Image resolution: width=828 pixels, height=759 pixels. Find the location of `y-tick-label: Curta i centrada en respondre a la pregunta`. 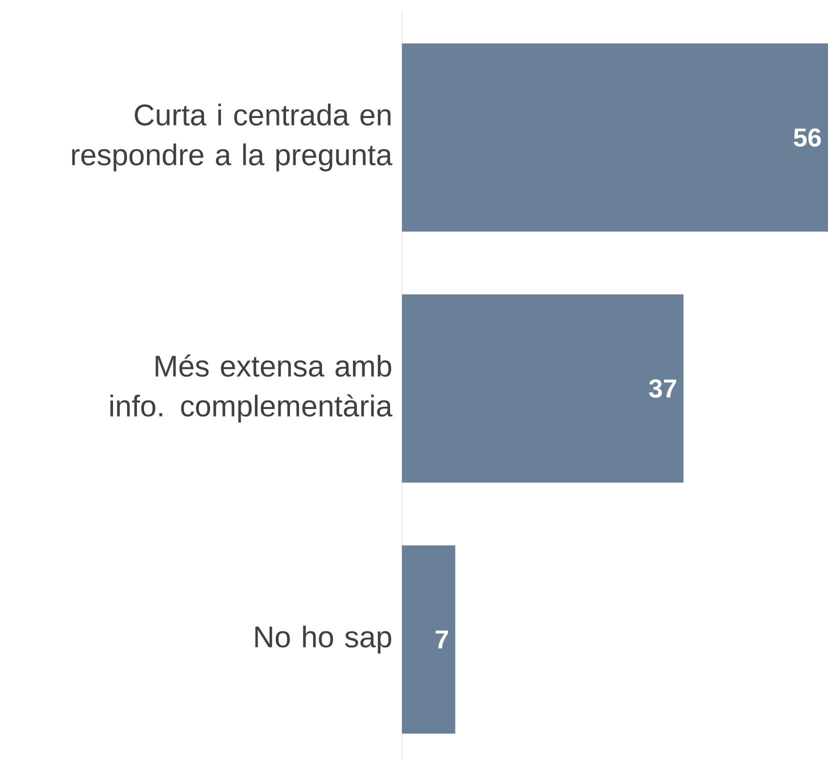

y-tick-label: Curta i centrada en respondre a la pregunta is located at coordinates (232, 138).